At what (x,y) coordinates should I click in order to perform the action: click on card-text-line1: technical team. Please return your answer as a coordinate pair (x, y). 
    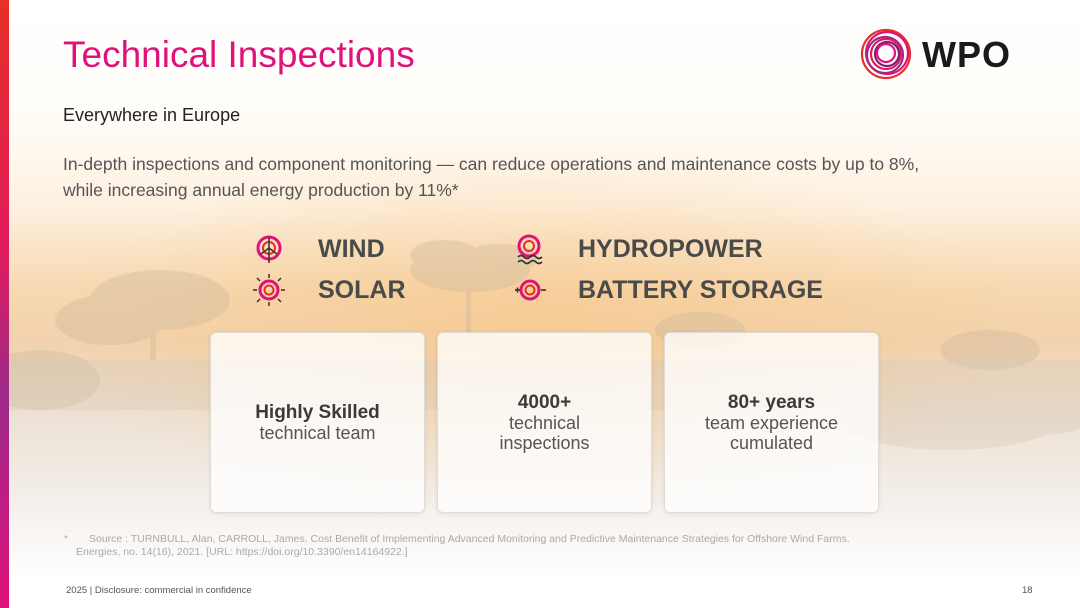
    Looking at the image, I should click on (317, 433).